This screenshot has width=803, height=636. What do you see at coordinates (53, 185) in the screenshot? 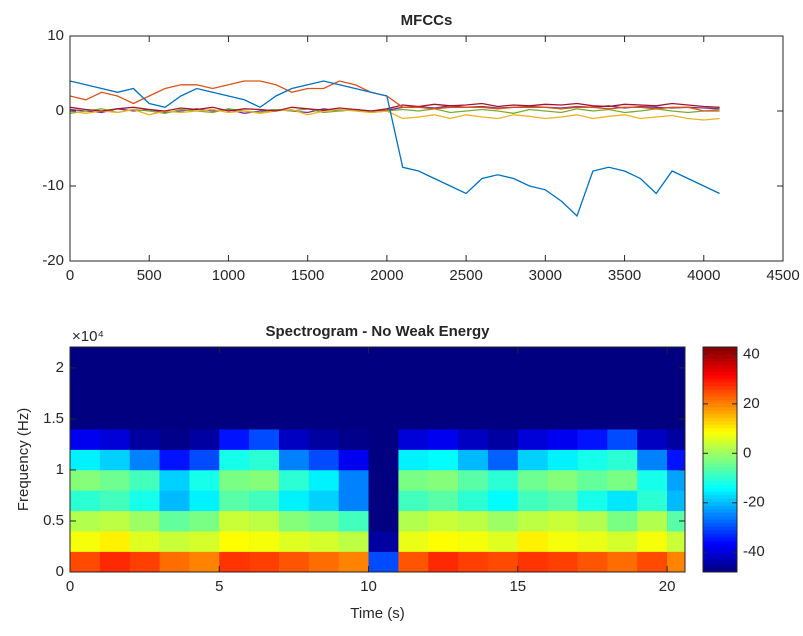
I see `y-tick-label: -10` at bounding box center [53, 185].